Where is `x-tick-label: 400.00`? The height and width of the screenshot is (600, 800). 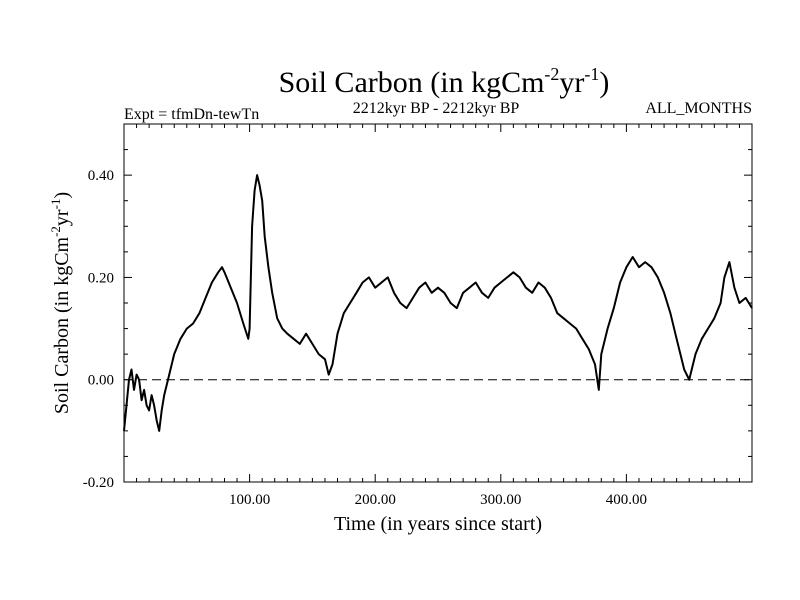
x-tick-label: 400.00 is located at coordinates (626, 500).